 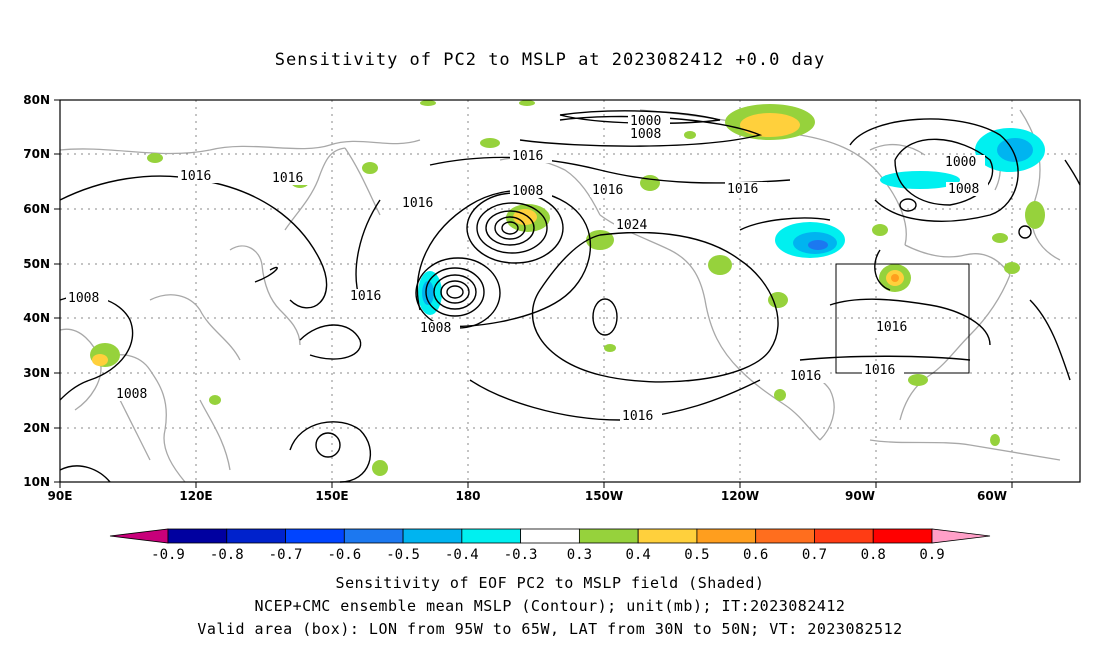 I want to click on lon-label: 60W, so click(x=992, y=496).